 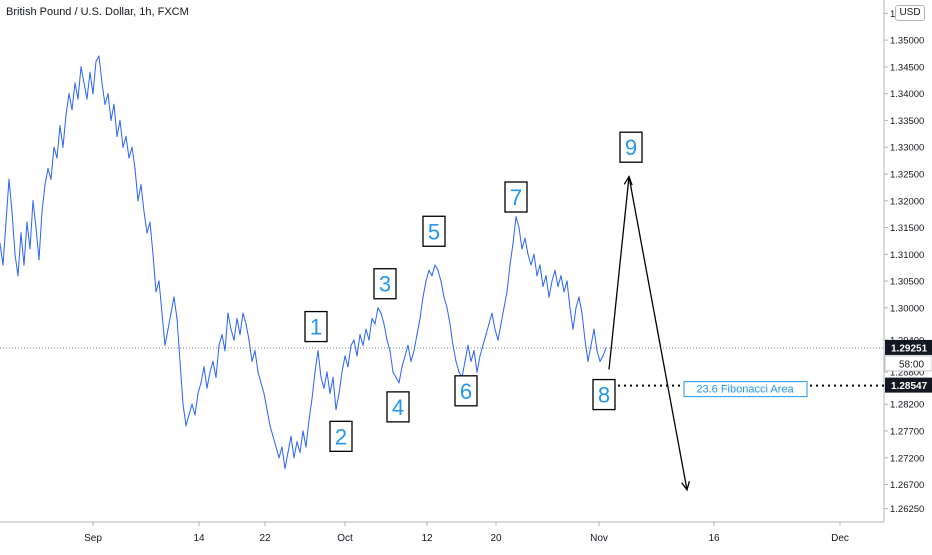 What do you see at coordinates (93, 538) in the screenshot?
I see `x-tick-label: Sep` at bounding box center [93, 538].